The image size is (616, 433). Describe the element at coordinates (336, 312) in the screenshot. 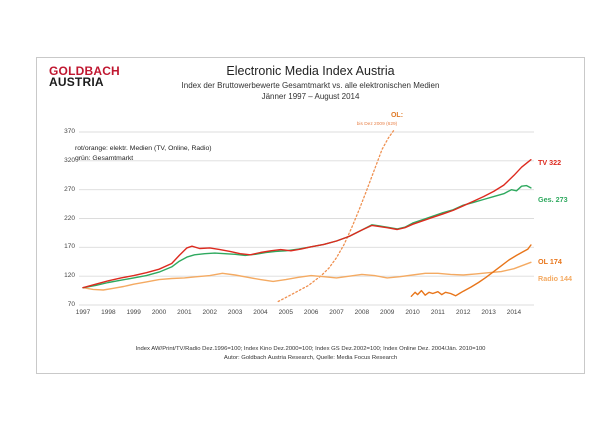

I see `x-tick-label: 2007` at that location.